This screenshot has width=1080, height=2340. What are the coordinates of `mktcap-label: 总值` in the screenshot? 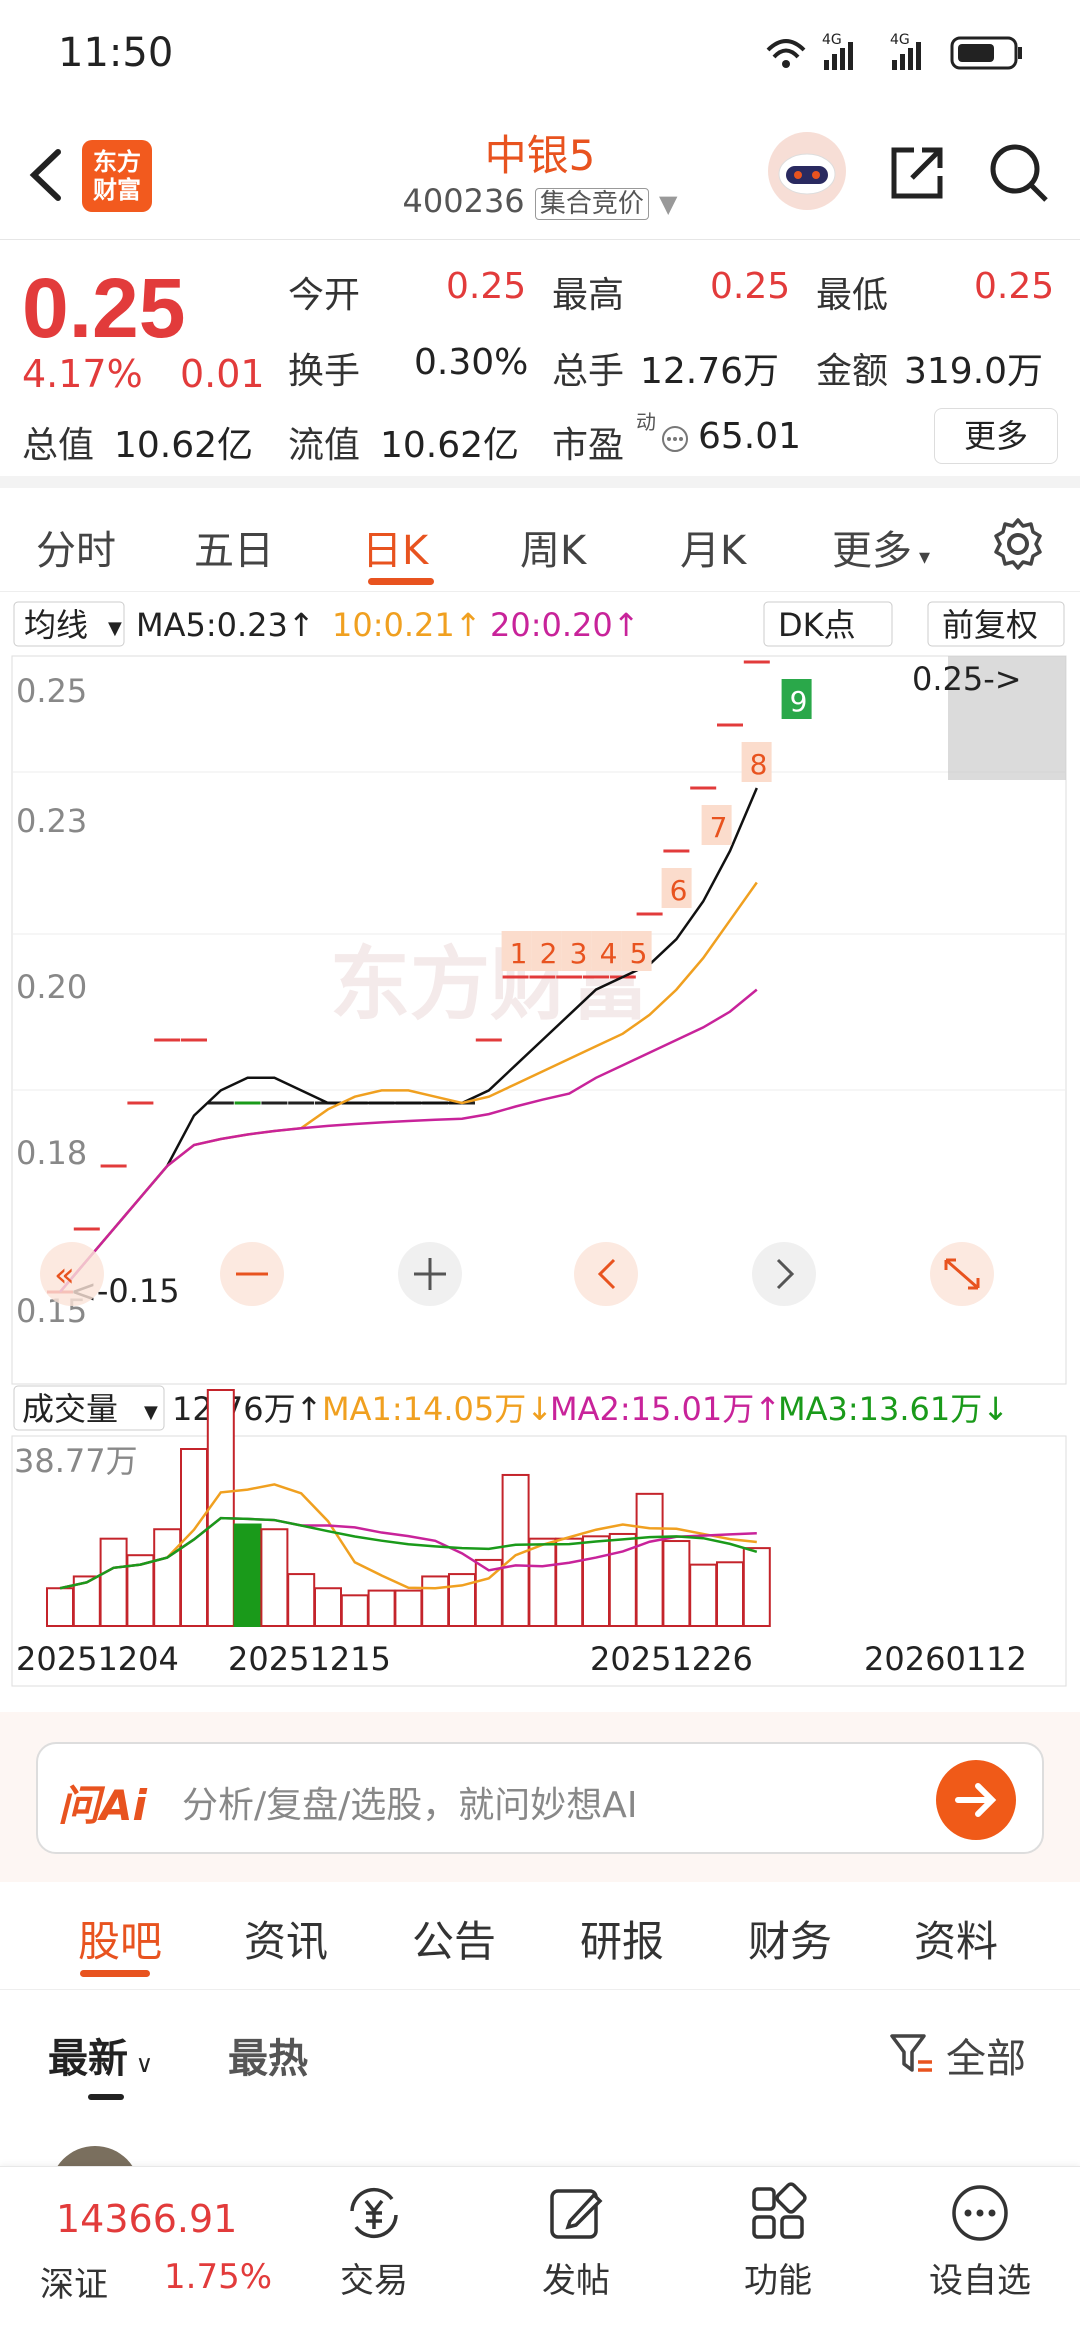 It's located at (58, 445).